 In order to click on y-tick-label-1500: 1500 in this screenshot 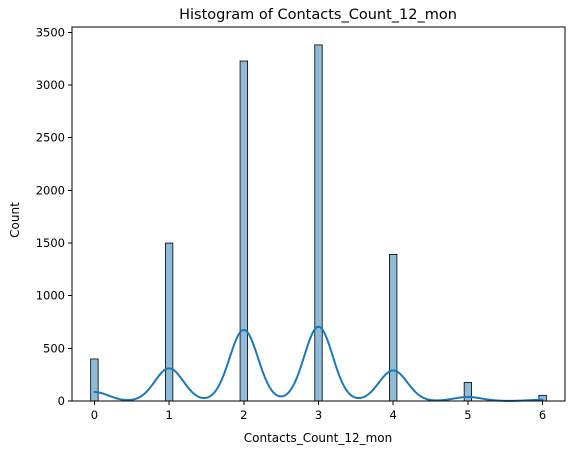, I will do `click(50, 243)`.